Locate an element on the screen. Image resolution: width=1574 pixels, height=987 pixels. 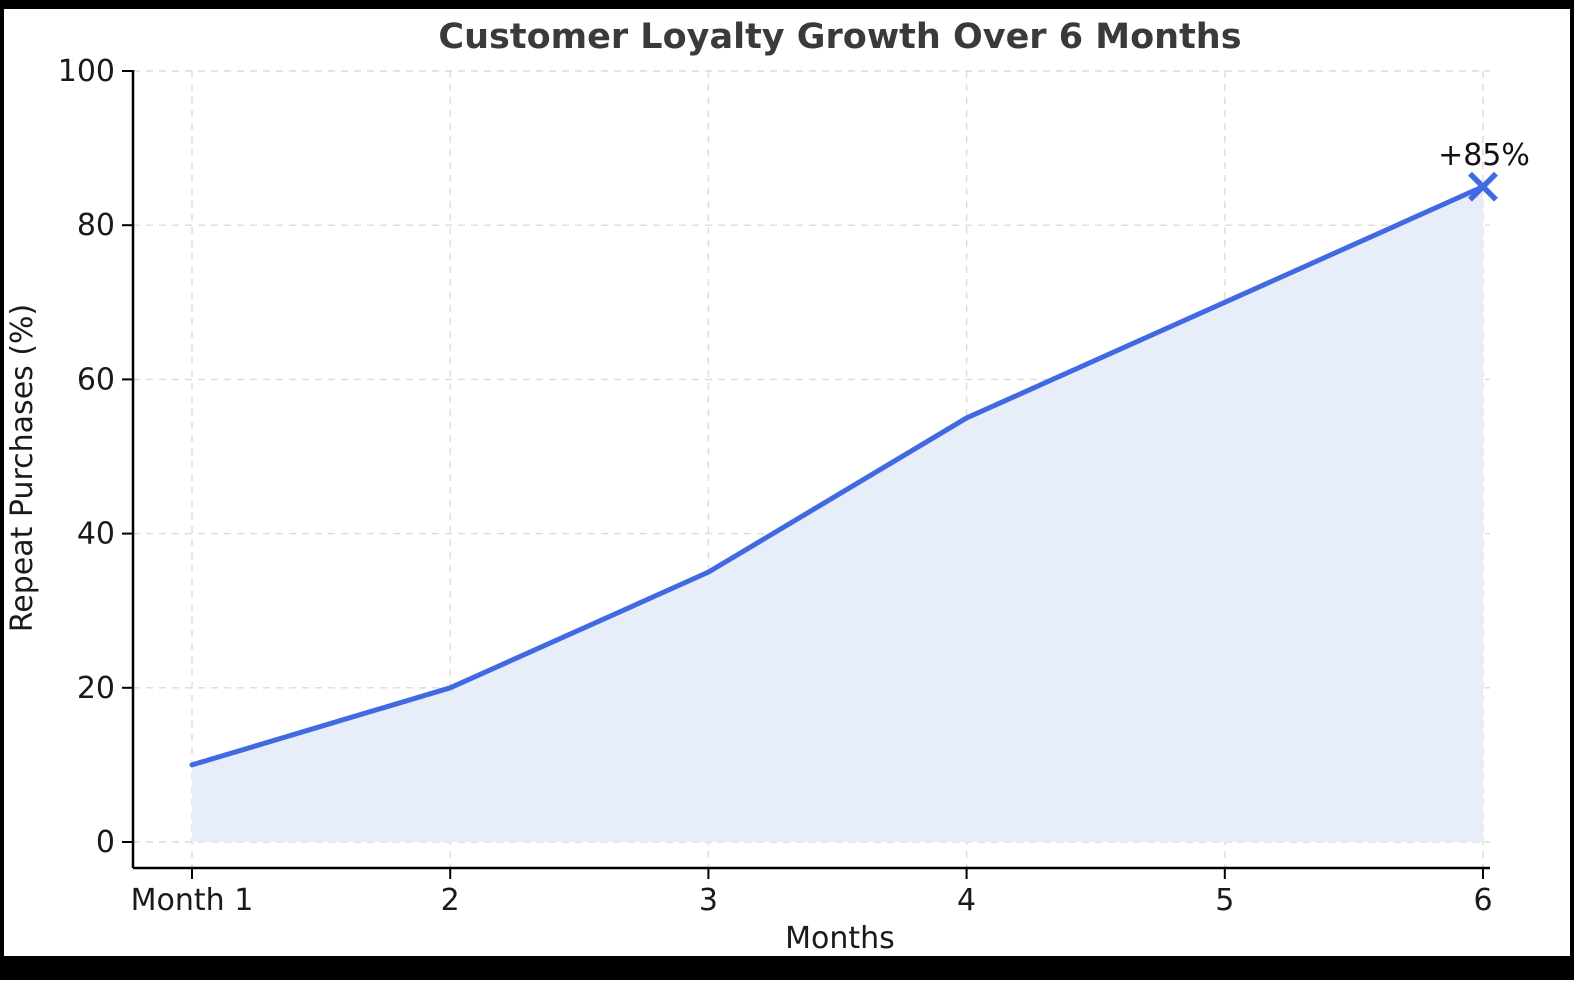
y-tick-label-80: 80 is located at coordinates (96, 225).